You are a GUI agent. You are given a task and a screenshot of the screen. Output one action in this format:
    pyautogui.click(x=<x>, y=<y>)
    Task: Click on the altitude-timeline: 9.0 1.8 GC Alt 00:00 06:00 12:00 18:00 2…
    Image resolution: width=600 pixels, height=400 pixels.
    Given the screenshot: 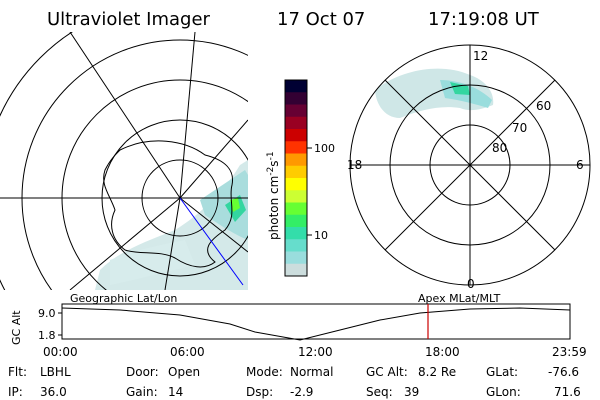 What is the action you would take?
    pyautogui.click(x=298, y=331)
    